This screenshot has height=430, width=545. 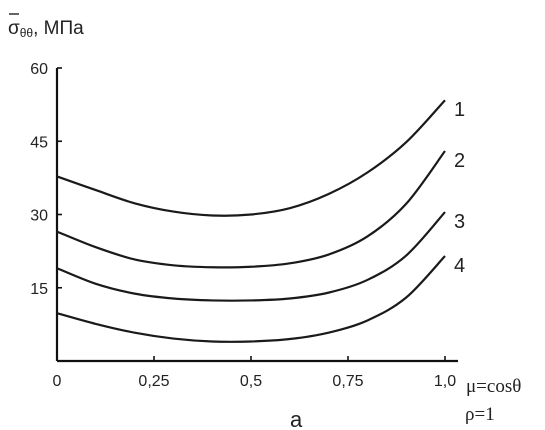 What do you see at coordinates (493, 386) in the screenshot?
I see `x-axis-label: μ=cosθ` at bounding box center [493, 386].